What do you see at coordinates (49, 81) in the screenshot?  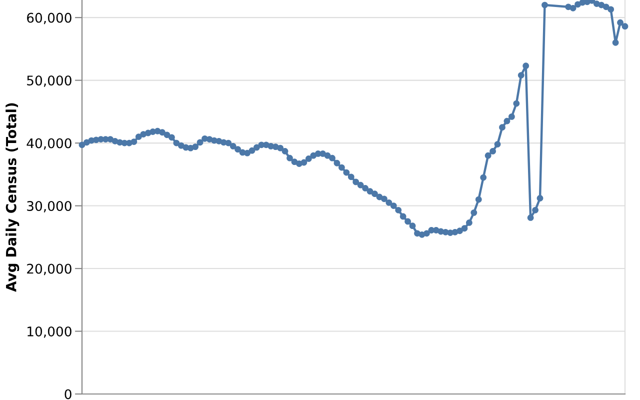 I see `y-tick-label: 50,000` at bounding box center [49, 81].